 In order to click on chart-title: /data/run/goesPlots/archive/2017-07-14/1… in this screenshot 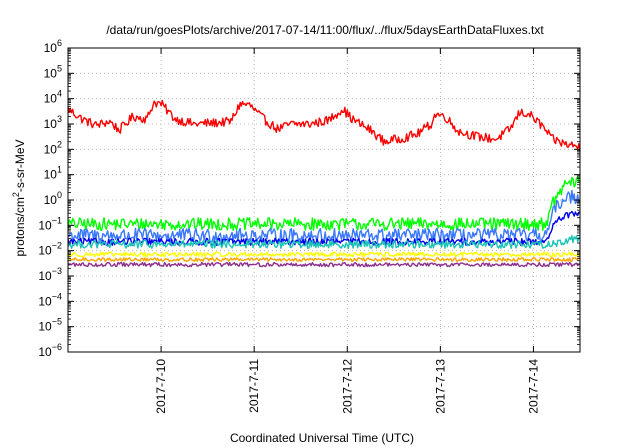, I will do `click(325, 30)`.